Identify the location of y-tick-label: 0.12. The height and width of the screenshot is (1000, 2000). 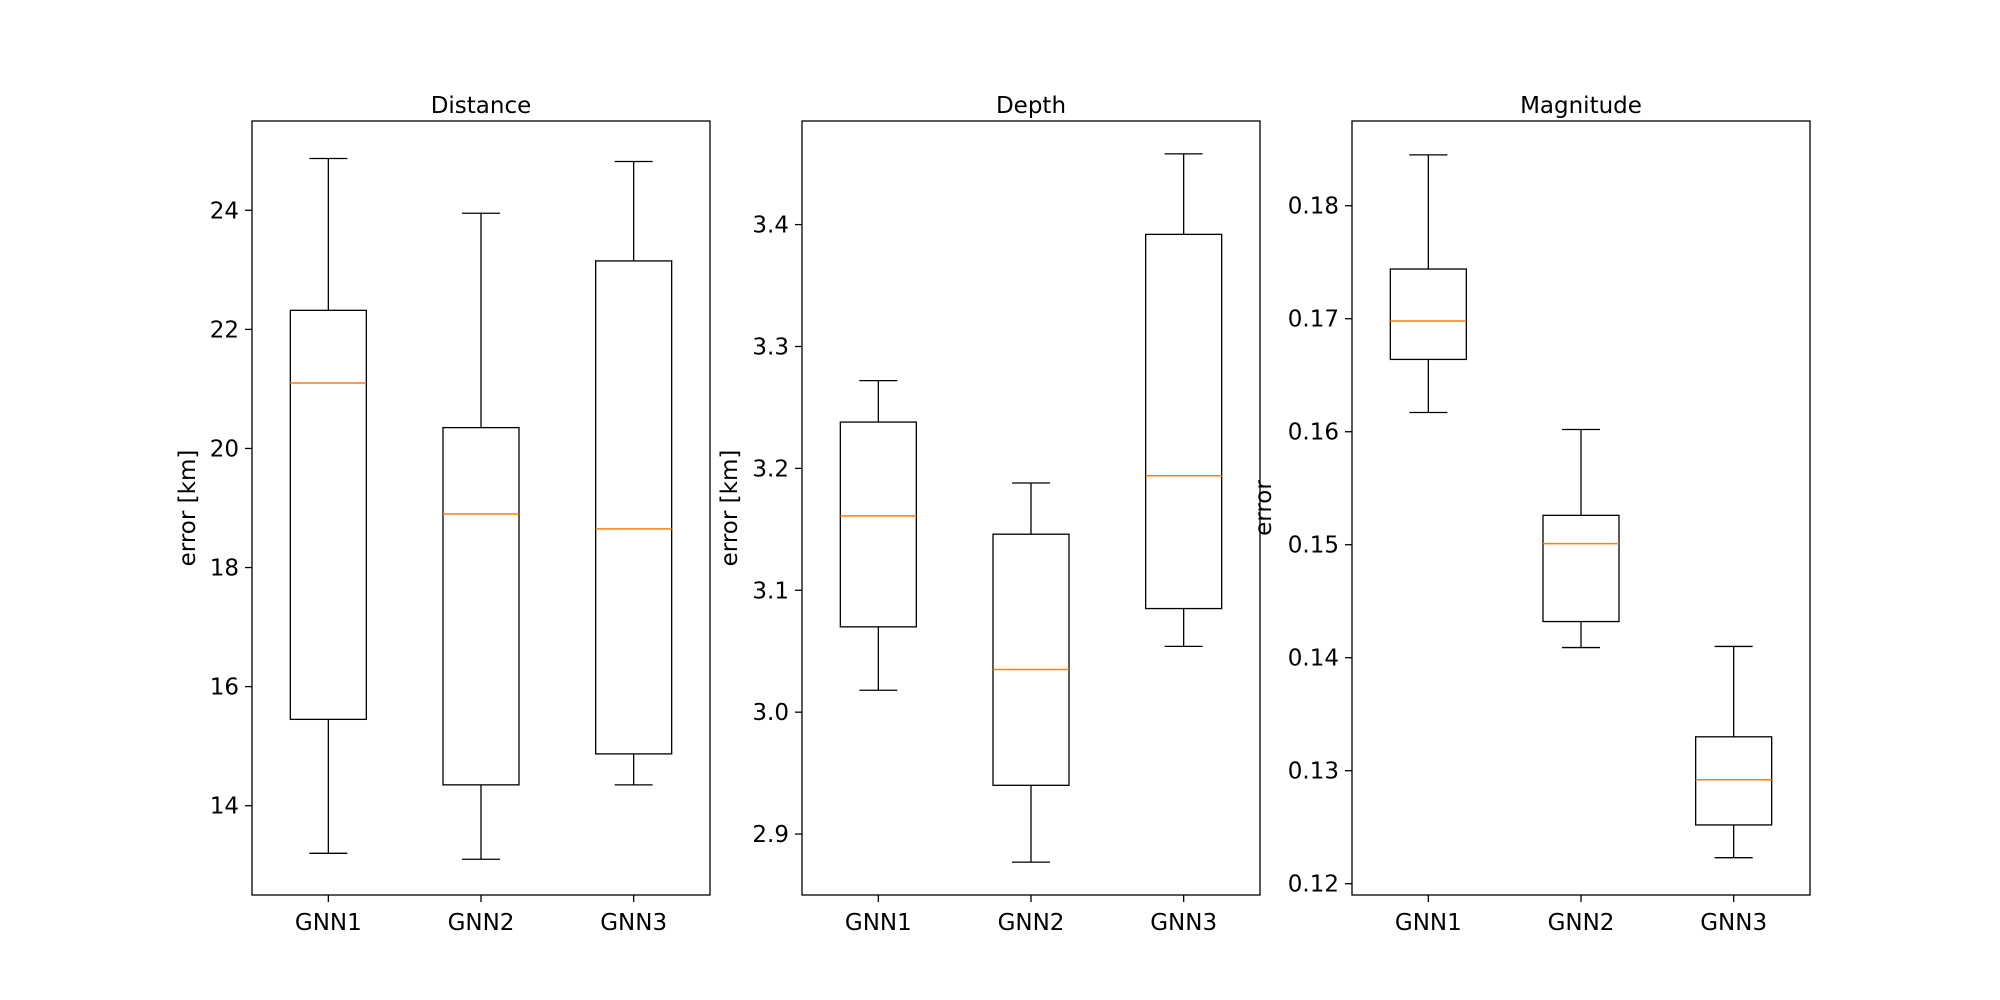
(1313, 885).